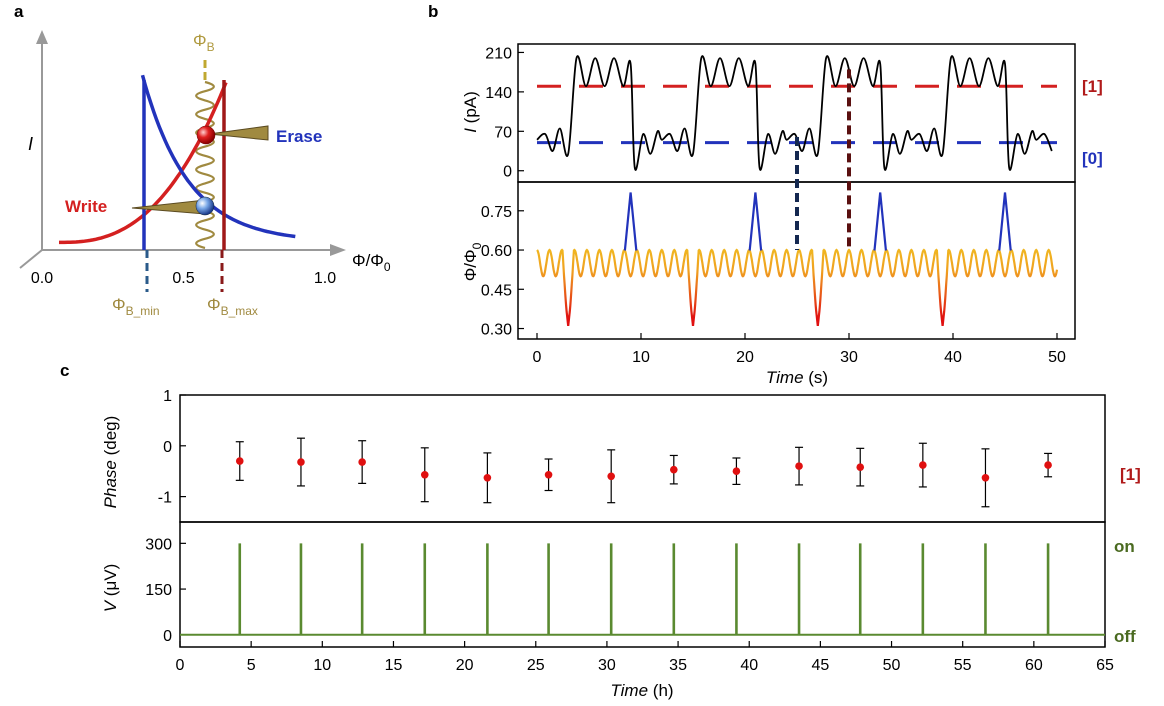  What do you see at coordinates (180, 665) in the screenshot?
I see `panel-c-x-tick-label: 0` at bounding box center [180, 665].